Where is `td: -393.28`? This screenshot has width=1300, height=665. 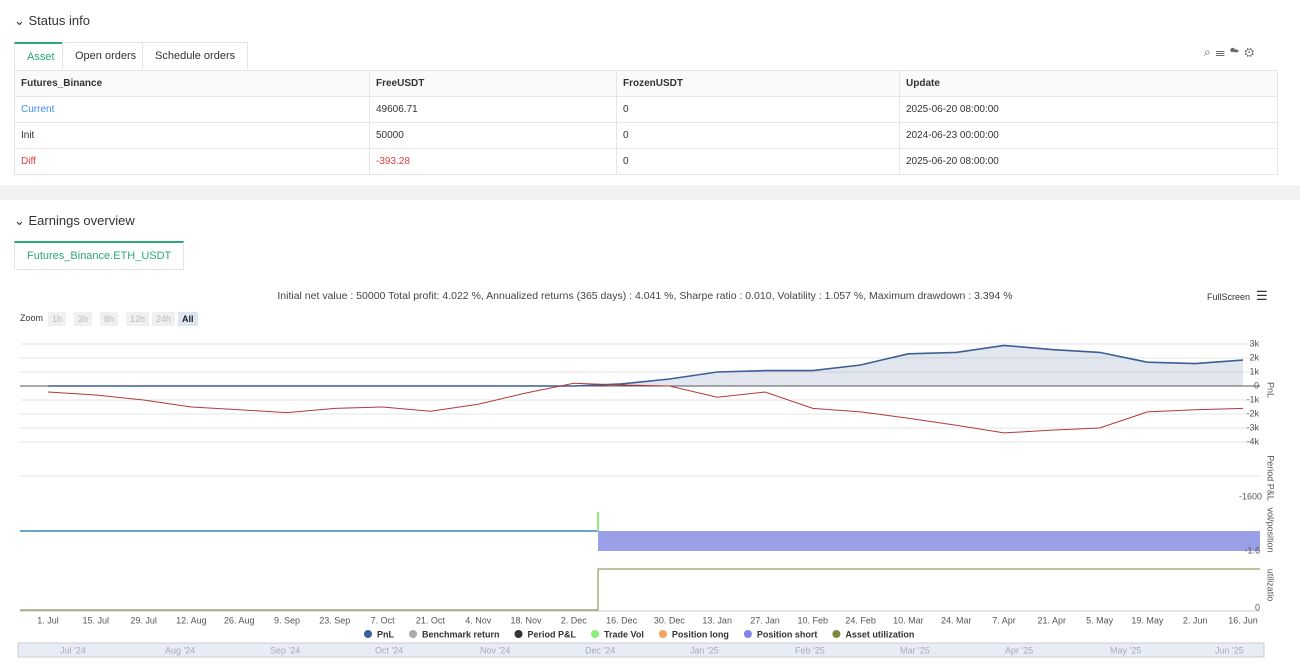 td: -393.28 is located at coordinates (493, 161).